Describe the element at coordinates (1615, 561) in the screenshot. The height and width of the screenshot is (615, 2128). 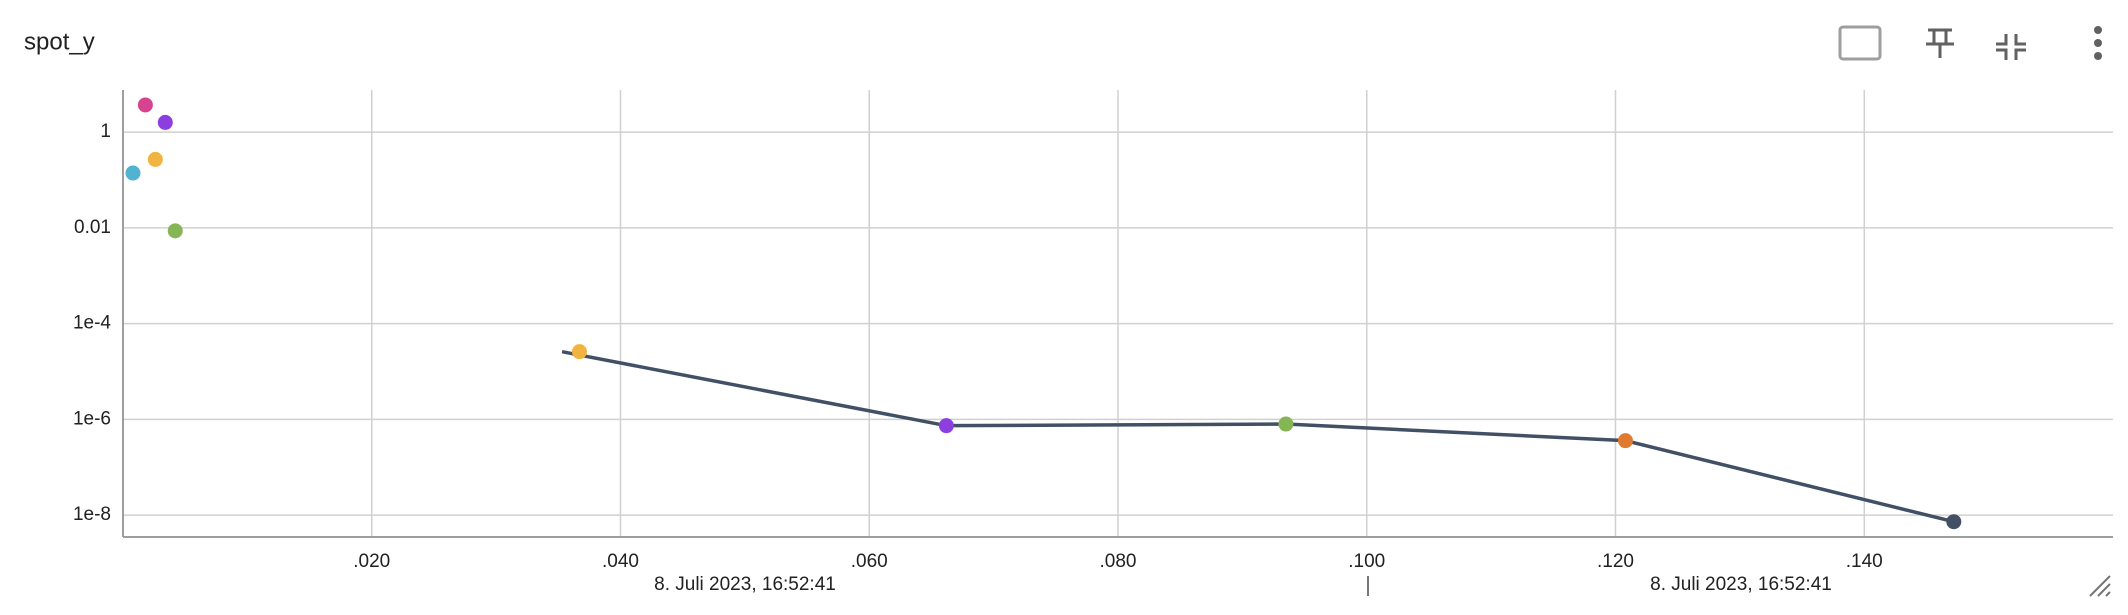
I see `x-tick-label: .120` at that location.